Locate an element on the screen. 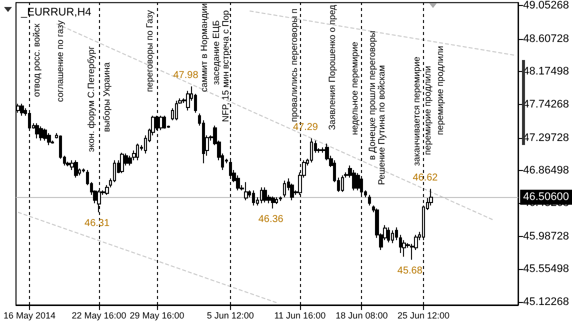  ref-line-label: 46.50600 is located at coordinates (546, 197).